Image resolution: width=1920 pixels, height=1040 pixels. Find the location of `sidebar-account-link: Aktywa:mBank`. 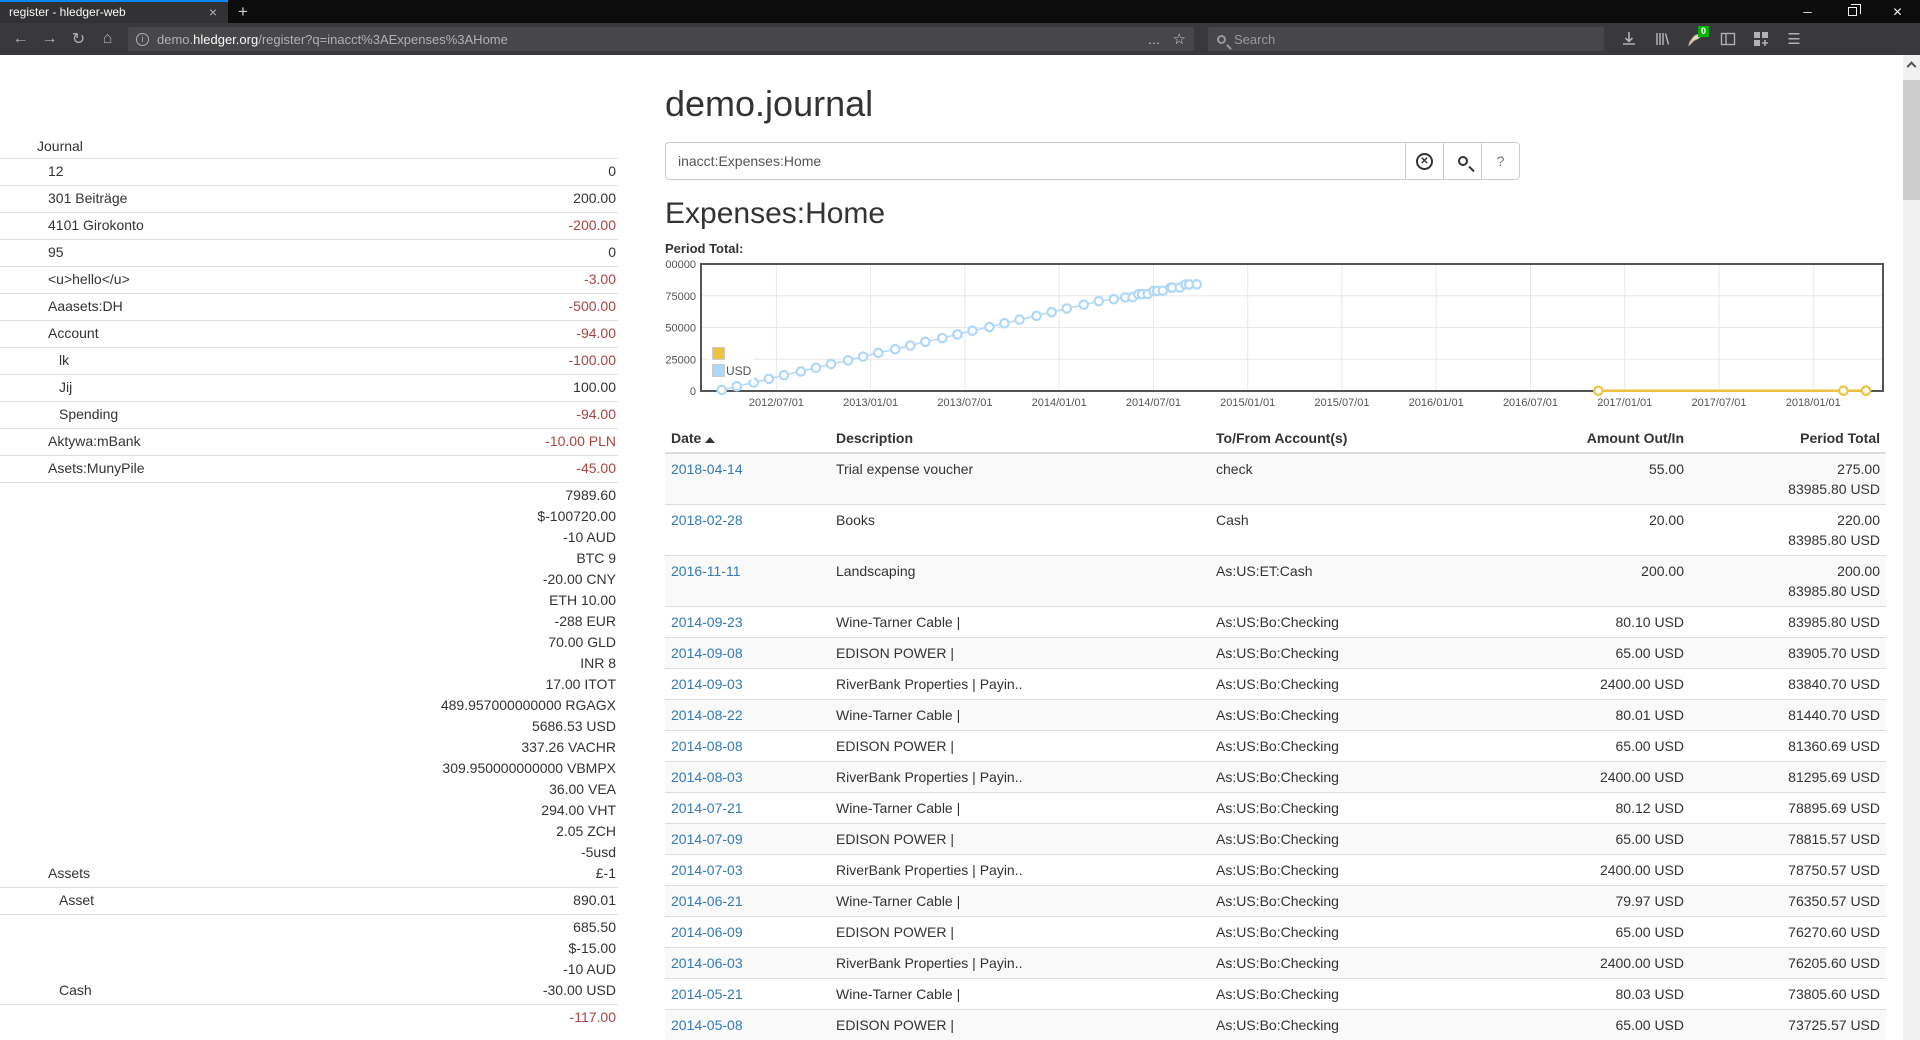

sidebar-account-link: Aktywa:mBank is located at coordinates (94, 441).